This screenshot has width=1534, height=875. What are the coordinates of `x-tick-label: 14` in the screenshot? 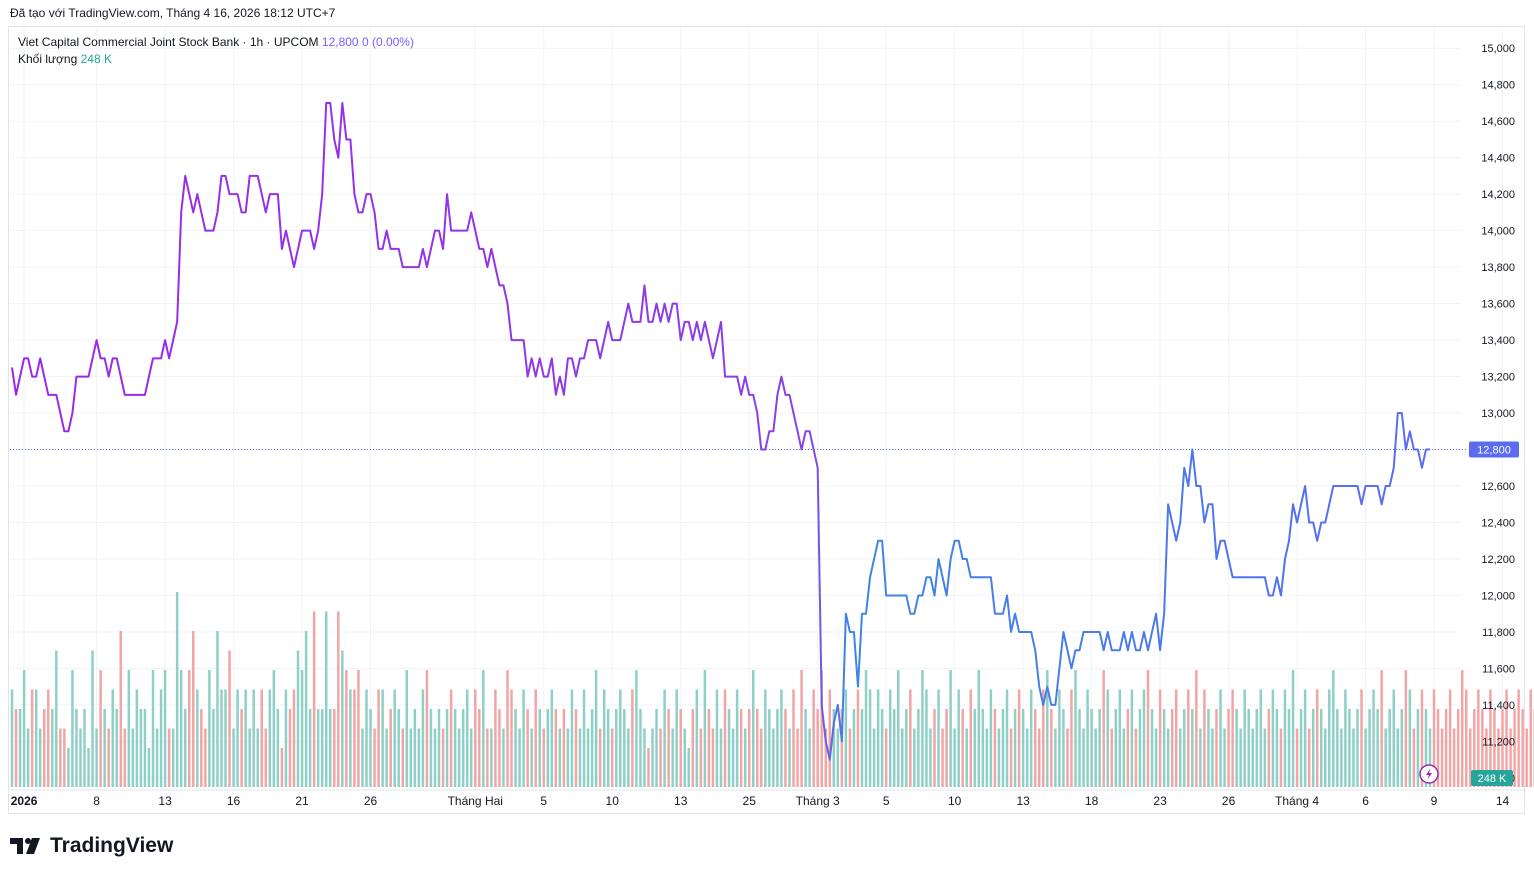 It's located at (1503, 801).